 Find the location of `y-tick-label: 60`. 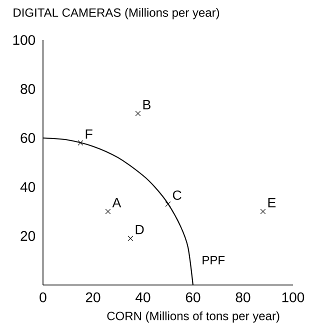

y-tick-label: 60 is located at coordinates (28, 138).